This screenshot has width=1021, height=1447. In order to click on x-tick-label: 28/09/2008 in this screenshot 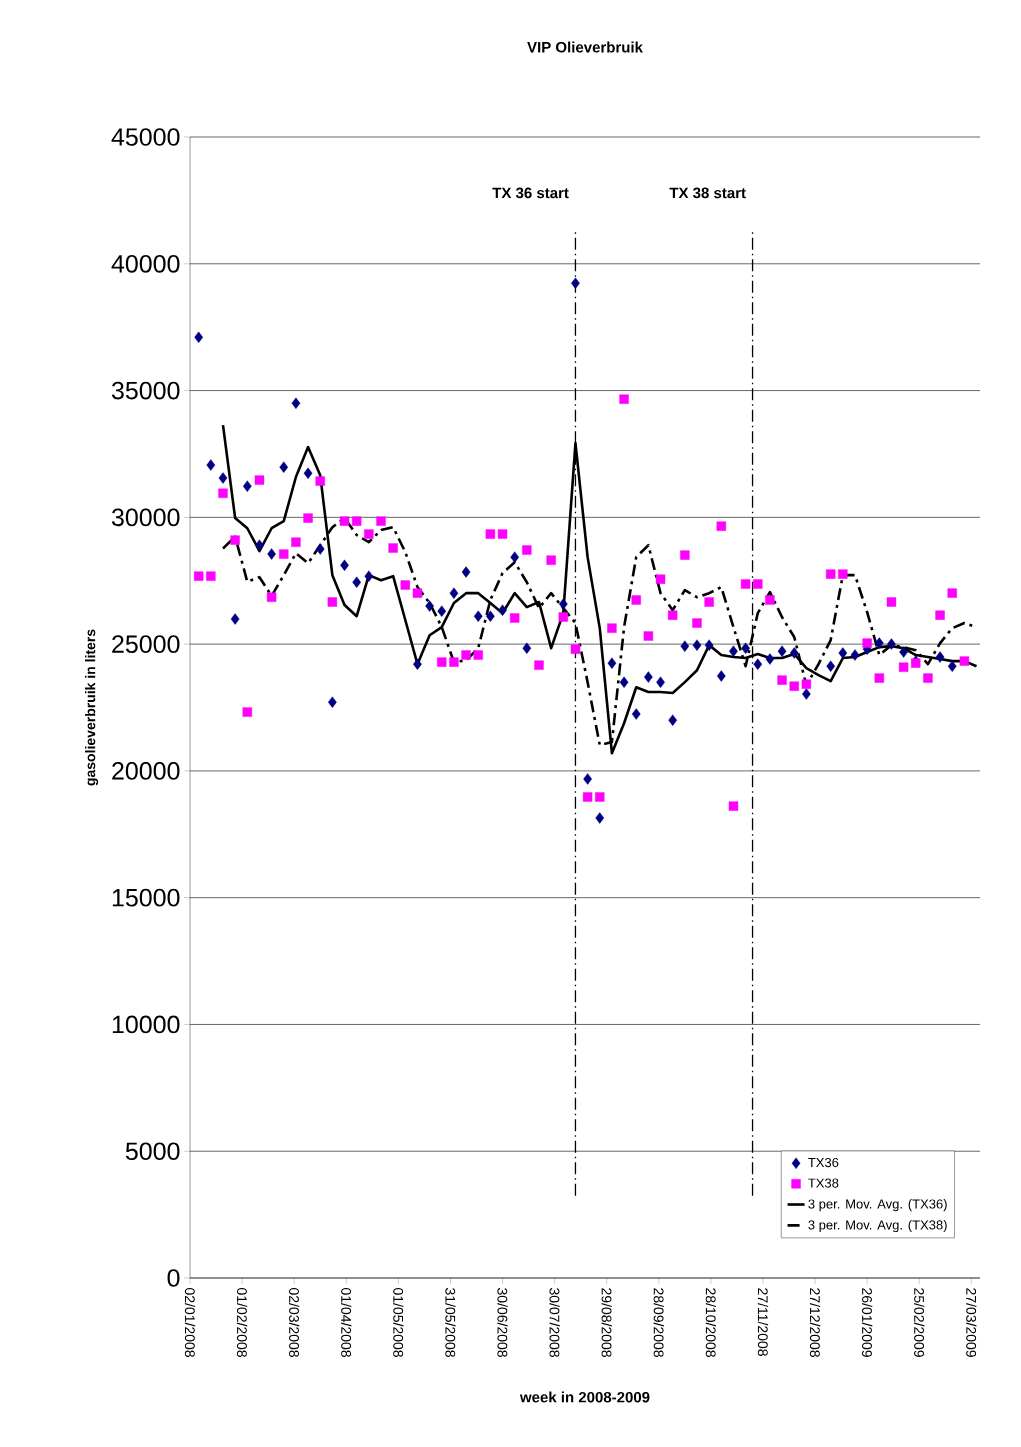, I will do `click(658, 1322)`.